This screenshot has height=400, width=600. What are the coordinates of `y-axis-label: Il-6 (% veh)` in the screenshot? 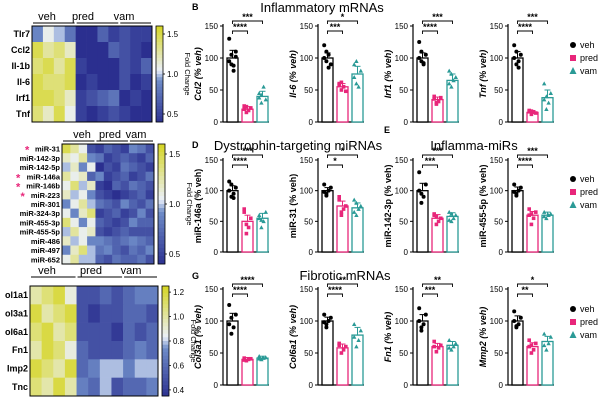 It's located at (293, 74).